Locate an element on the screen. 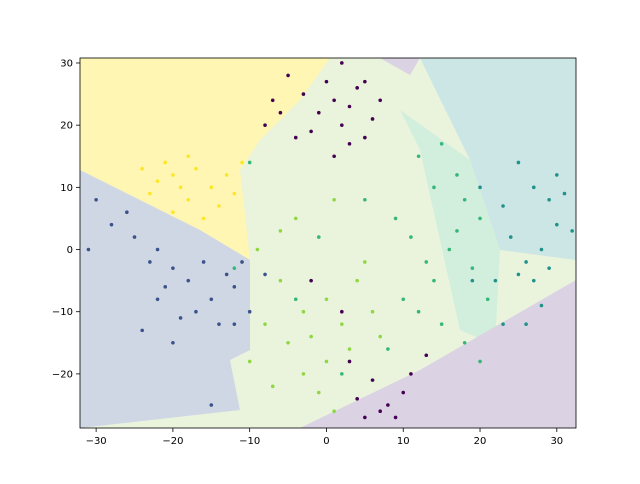  x-tick-label: −20 is located at coordinates (172, 441).